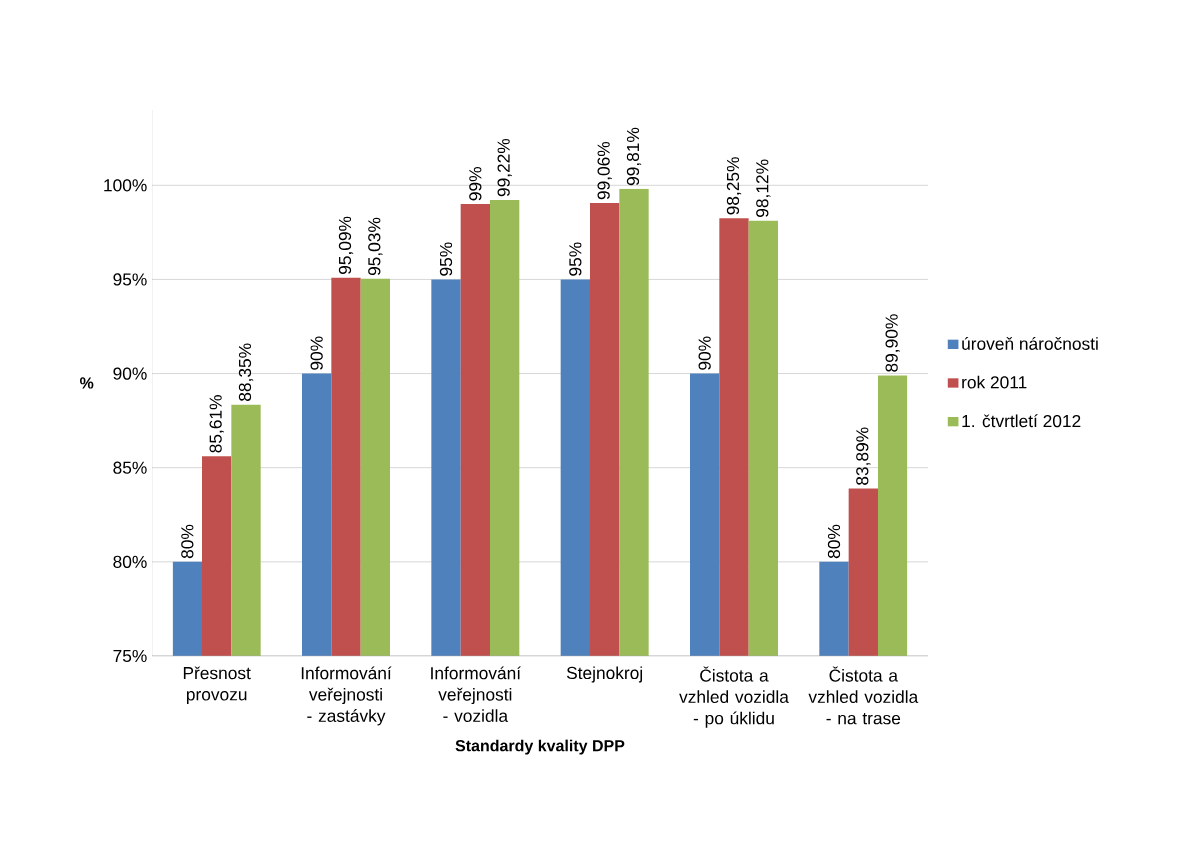 This screenshot has height=852, width=1186. I want to click on x-tick-label: Přesnost provozu, so click(217, 685).